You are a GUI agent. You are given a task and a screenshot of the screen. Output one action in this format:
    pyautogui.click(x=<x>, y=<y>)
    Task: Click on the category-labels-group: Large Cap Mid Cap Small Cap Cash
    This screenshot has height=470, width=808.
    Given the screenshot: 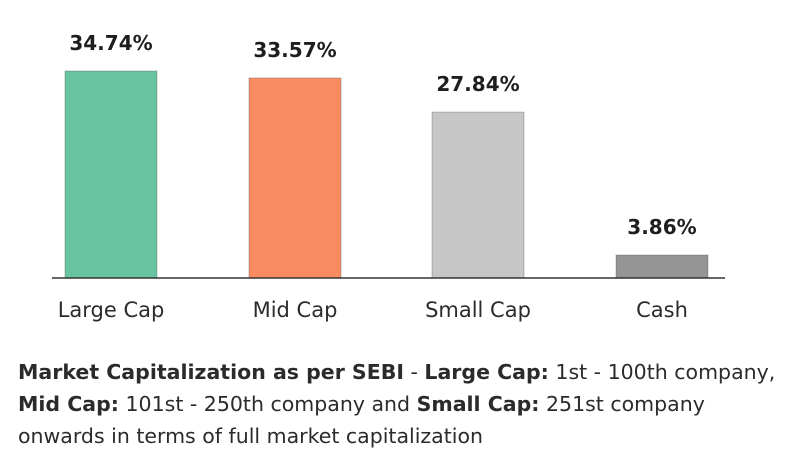 What is the action you would take?
    pyautogui.click(x=373, y=310)
    